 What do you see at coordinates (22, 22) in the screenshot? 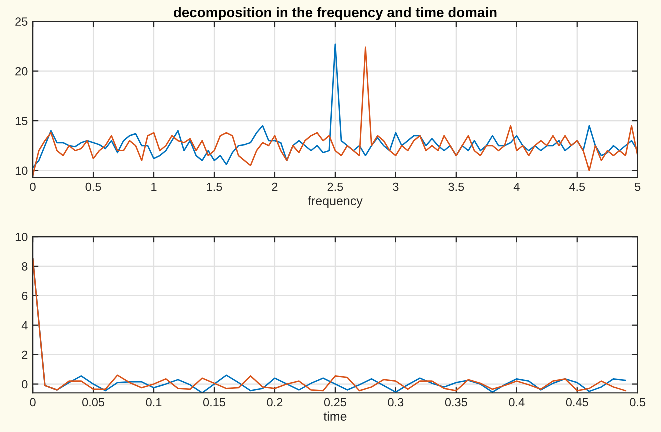
I see `y-tick-label: 25` at bounding box center [22, 22].